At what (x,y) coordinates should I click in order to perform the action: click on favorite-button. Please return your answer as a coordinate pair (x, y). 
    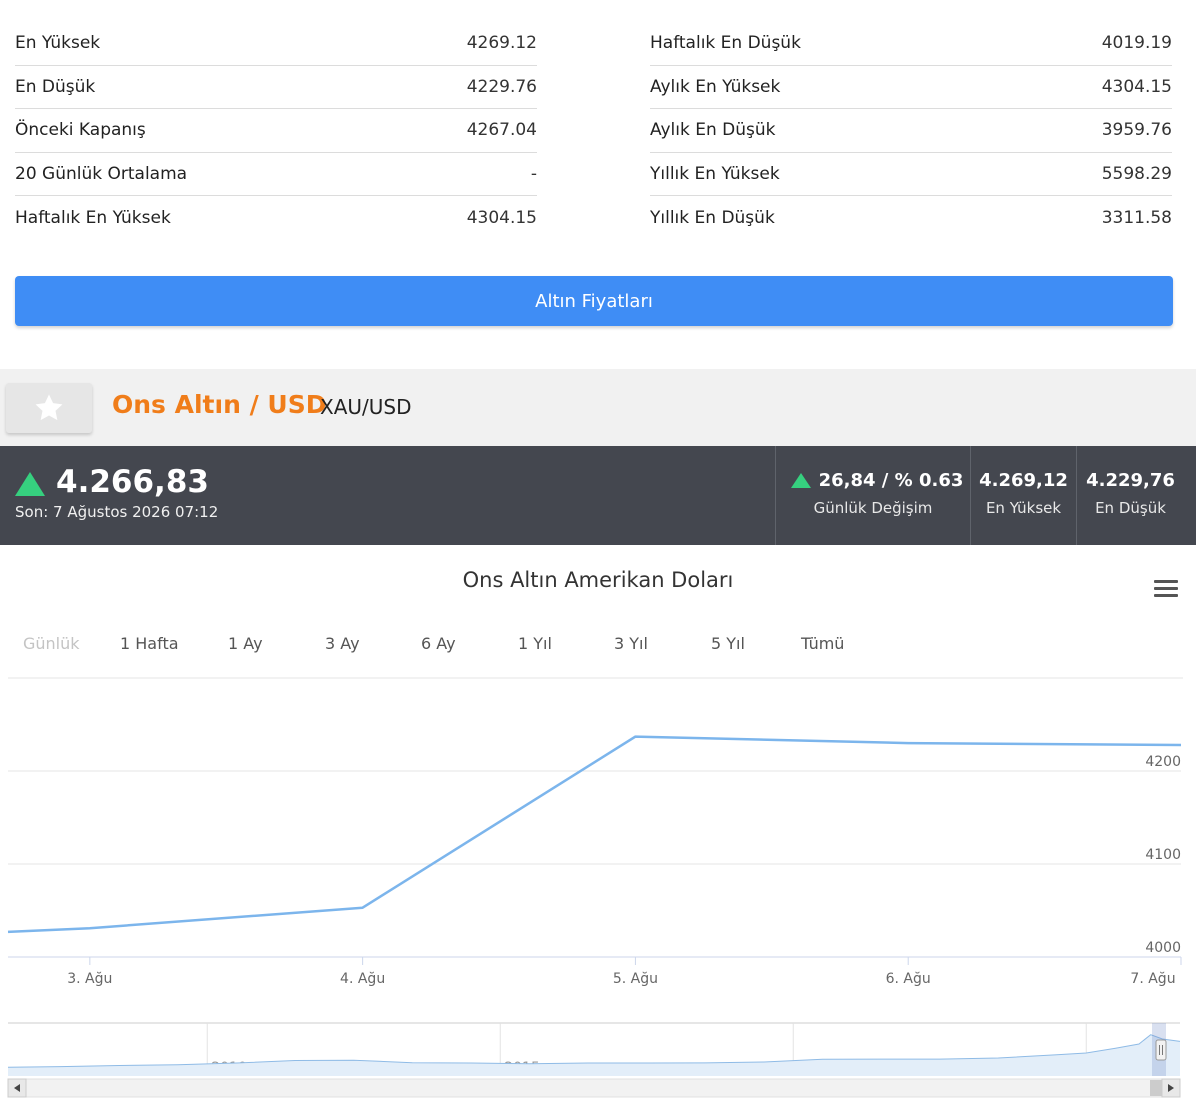
    Looking at the image, I should click on (49, 408).